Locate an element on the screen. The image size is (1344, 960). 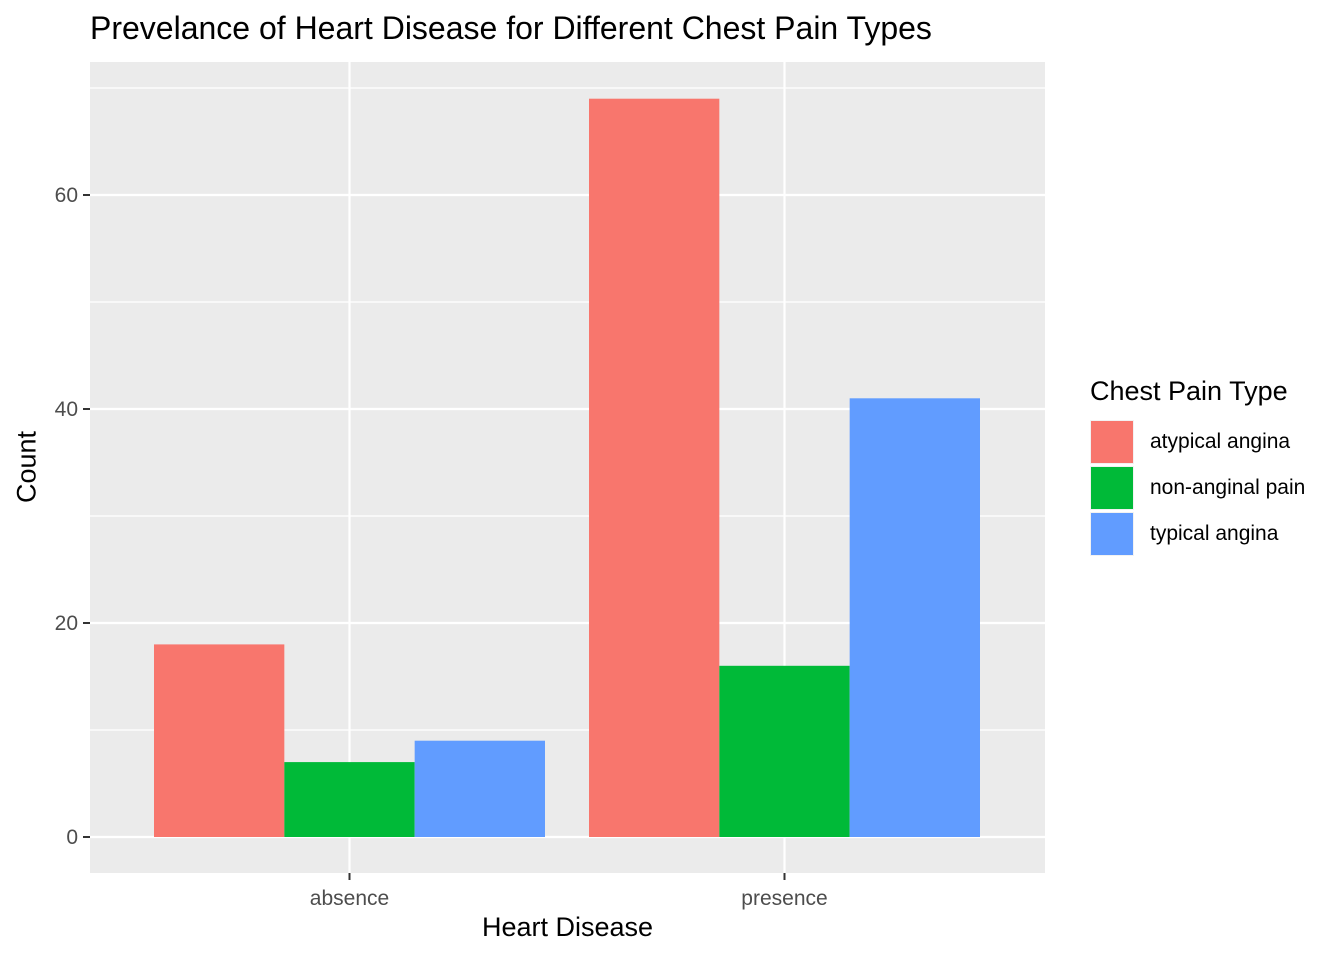
legend-item-typical-angina: typical angina is located at coordinates (1197, 534).